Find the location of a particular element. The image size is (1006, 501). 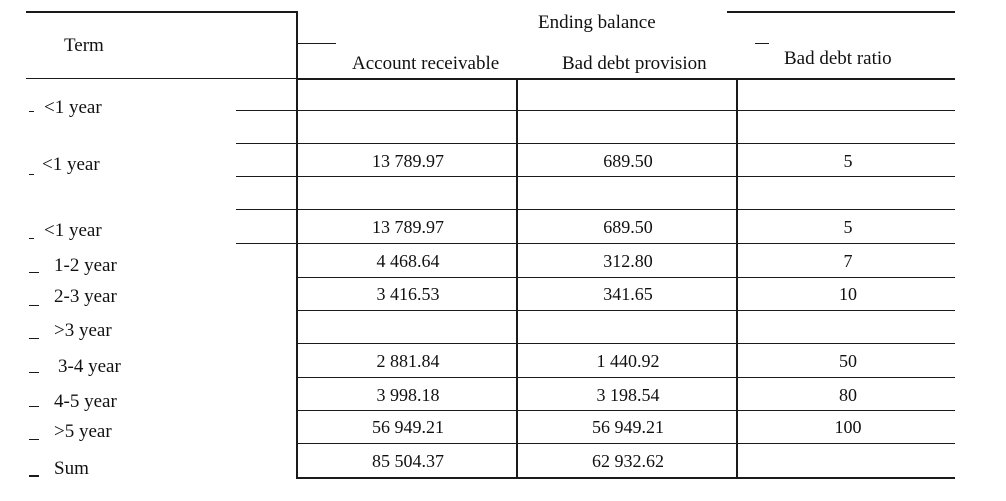

bdp-cell: 56 949.21 is located at coordinates (628, 427).